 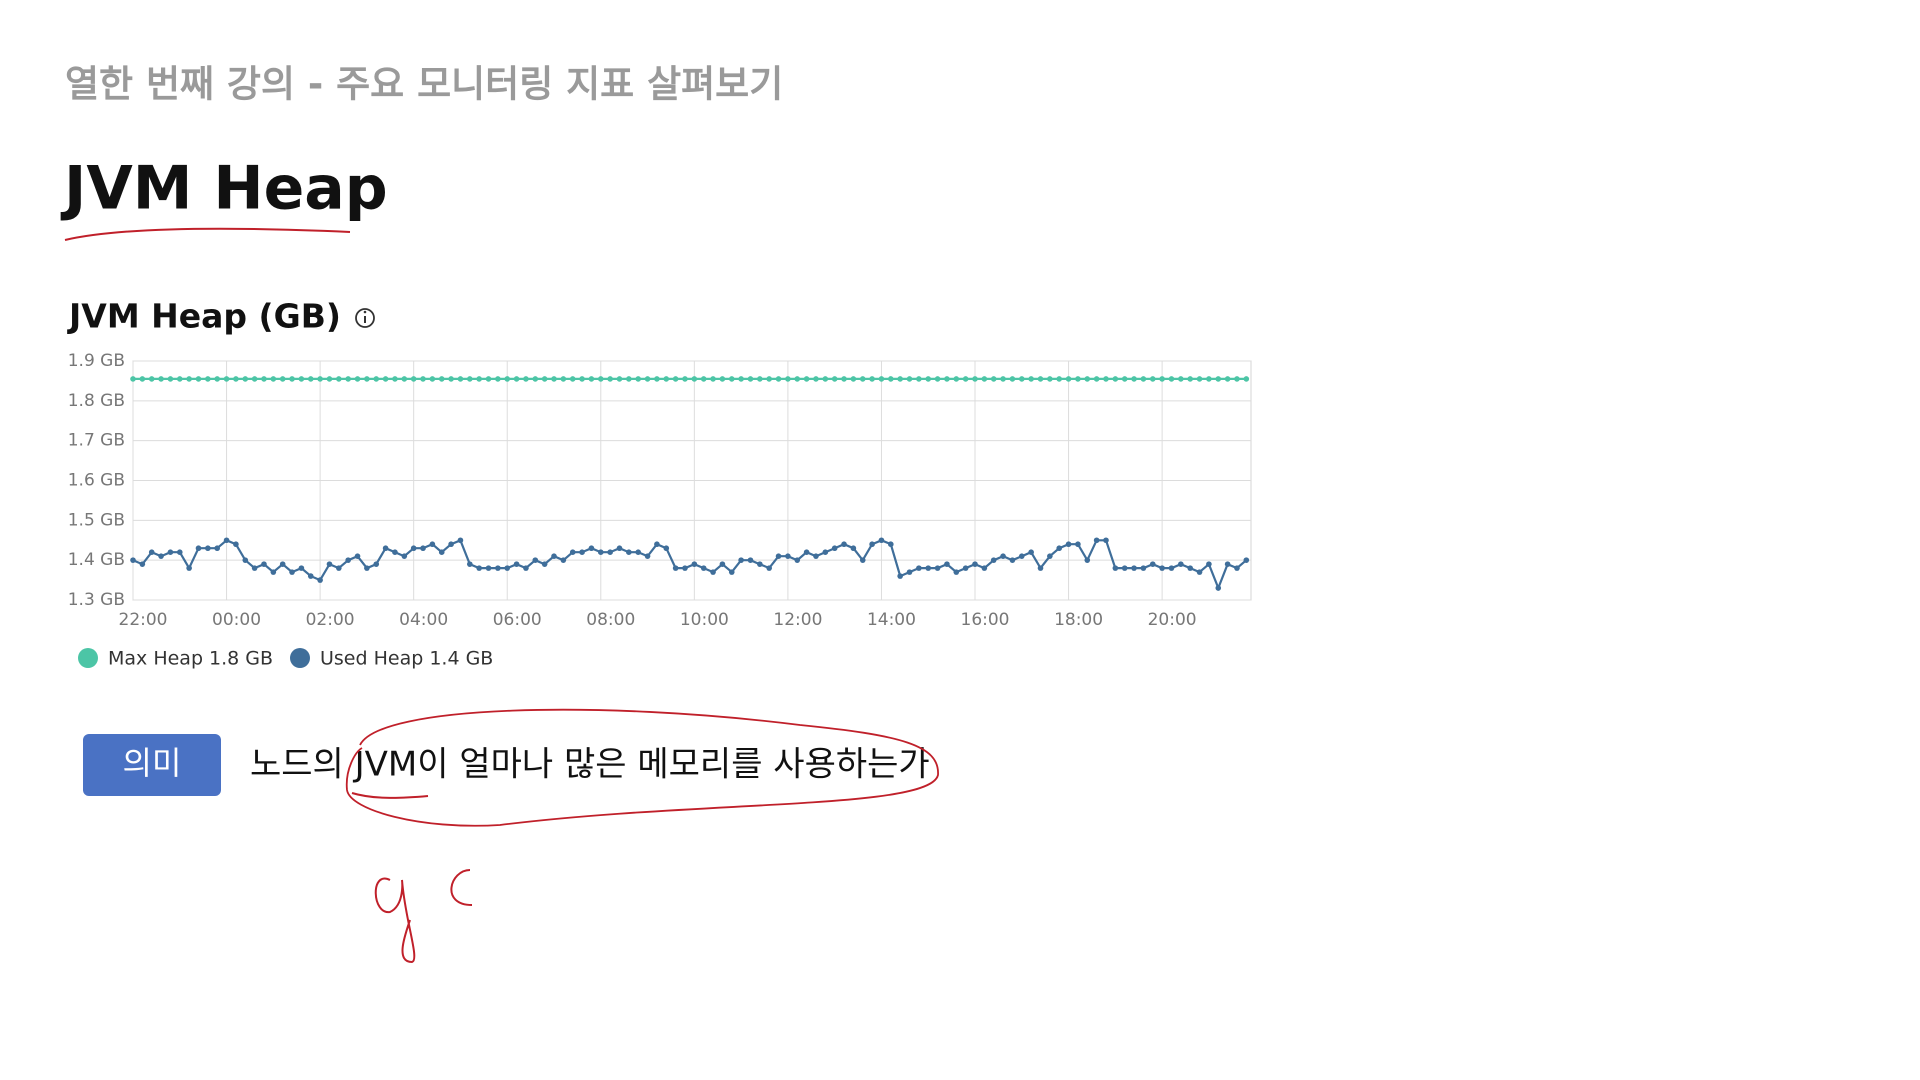 I want to click on x-tick-label: 22:00, so click(x=143, y=620).